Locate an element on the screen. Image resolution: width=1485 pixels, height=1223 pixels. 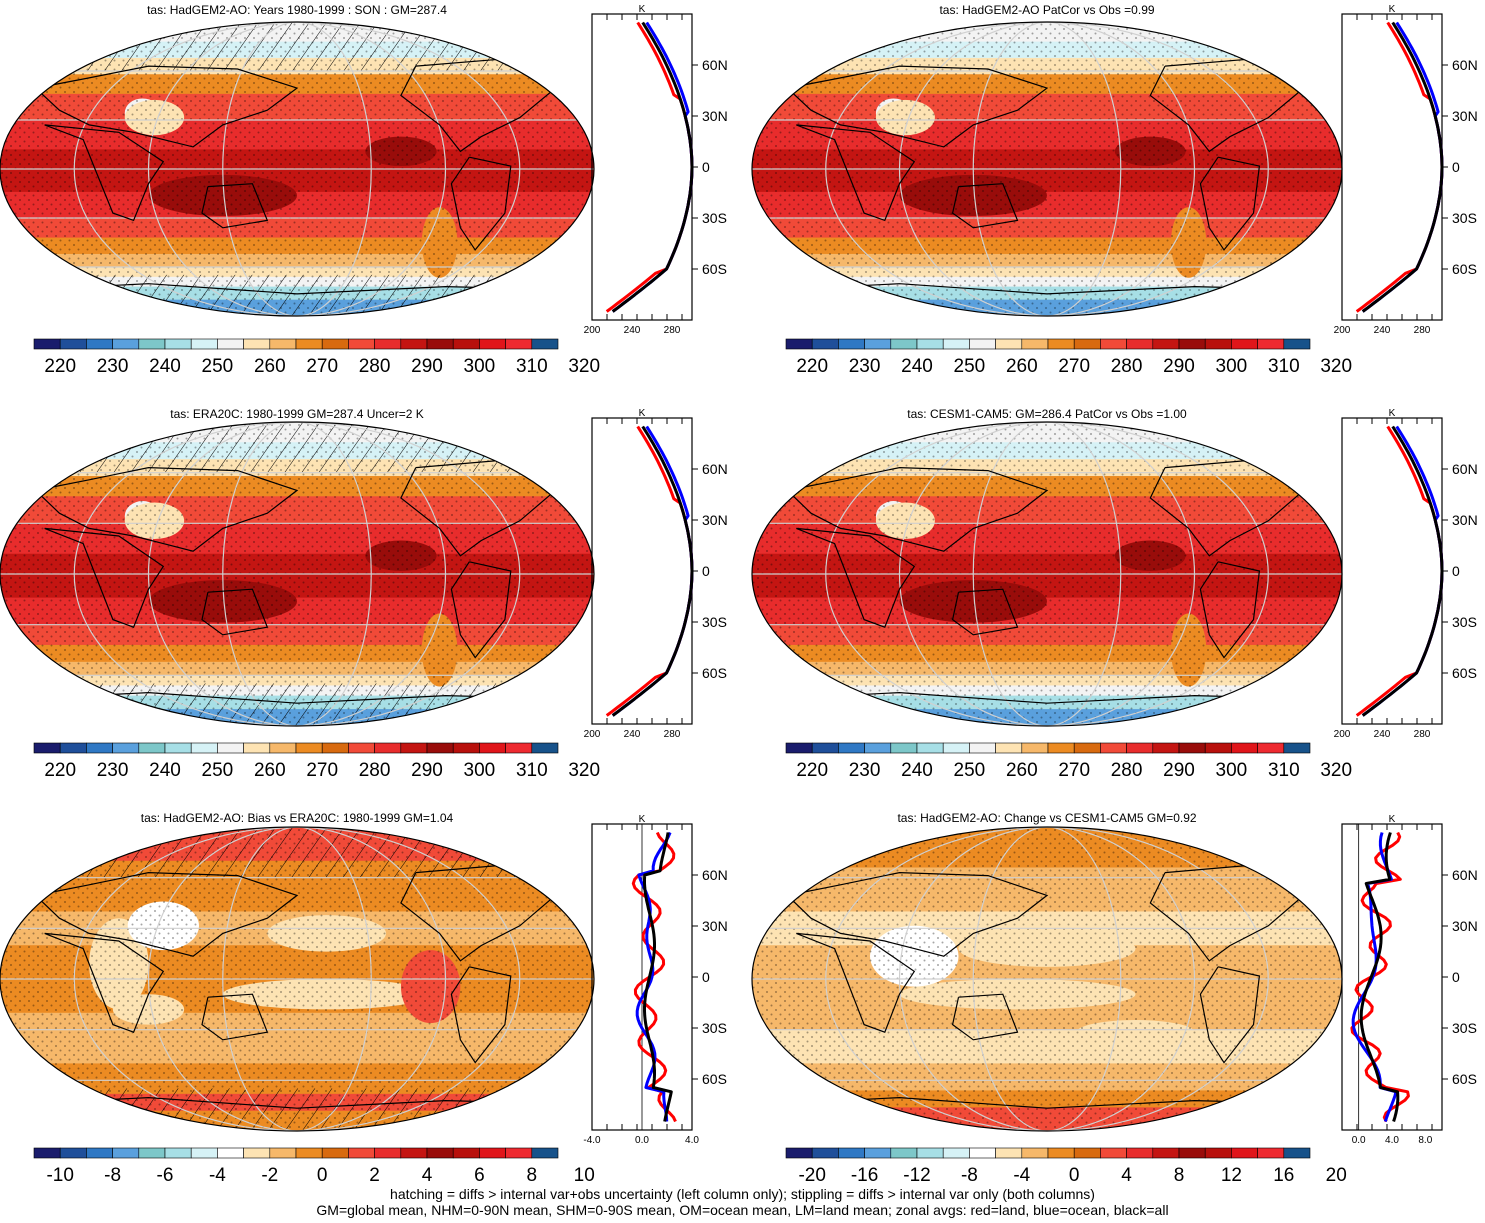
colorbar-tick-label: 16 is located at coordinates (1283, 1175).